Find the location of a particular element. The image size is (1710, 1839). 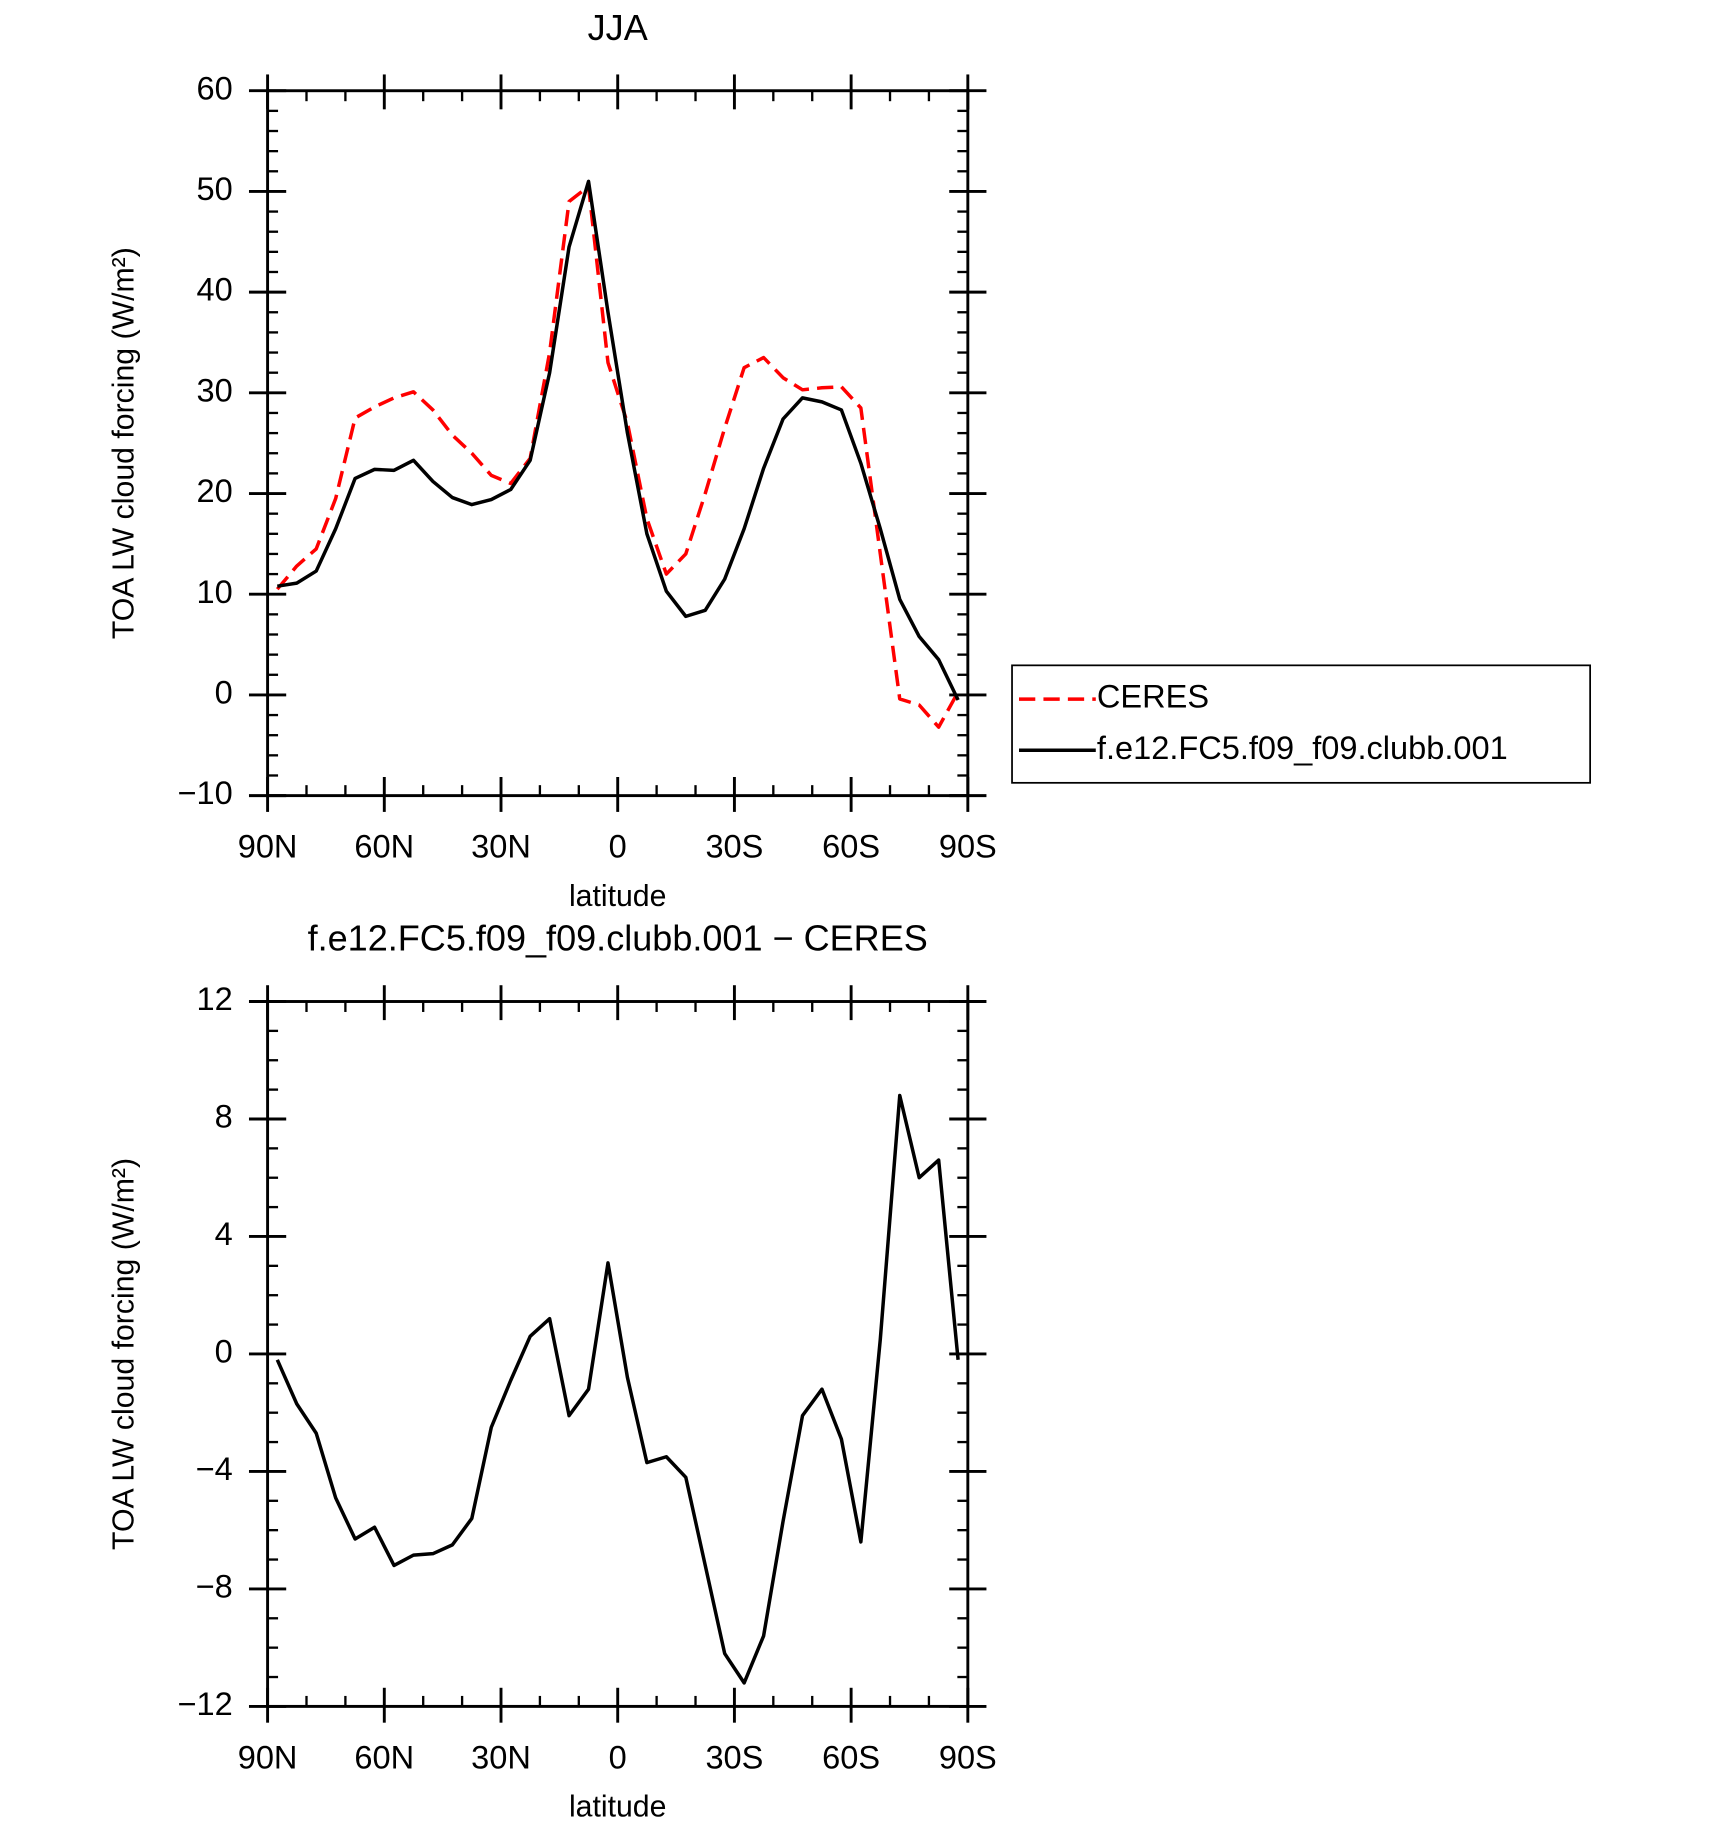

y-tick-label: −4 is located at coordinates (214, 1469).